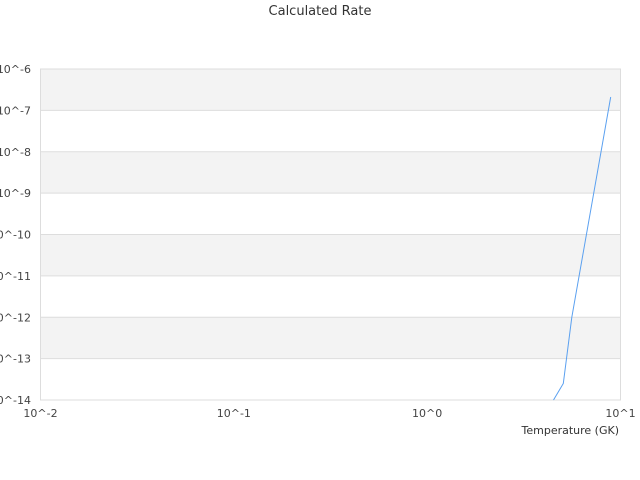 This screenshot has height=480, width=640. What do you see at coordinates (15, 110) in the screenshot?
I see `y-tick-label: 10^-7` at bounding box center [15, 110].